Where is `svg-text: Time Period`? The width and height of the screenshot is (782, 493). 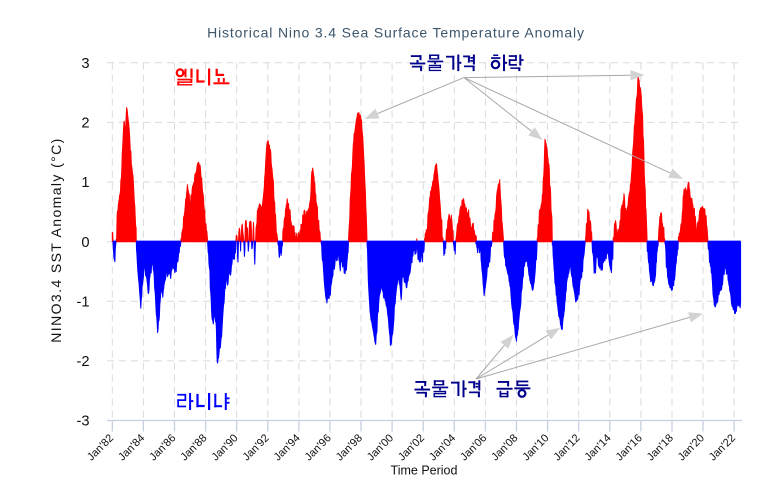
svg-text: Time Period is located at coordinates (424, 471).